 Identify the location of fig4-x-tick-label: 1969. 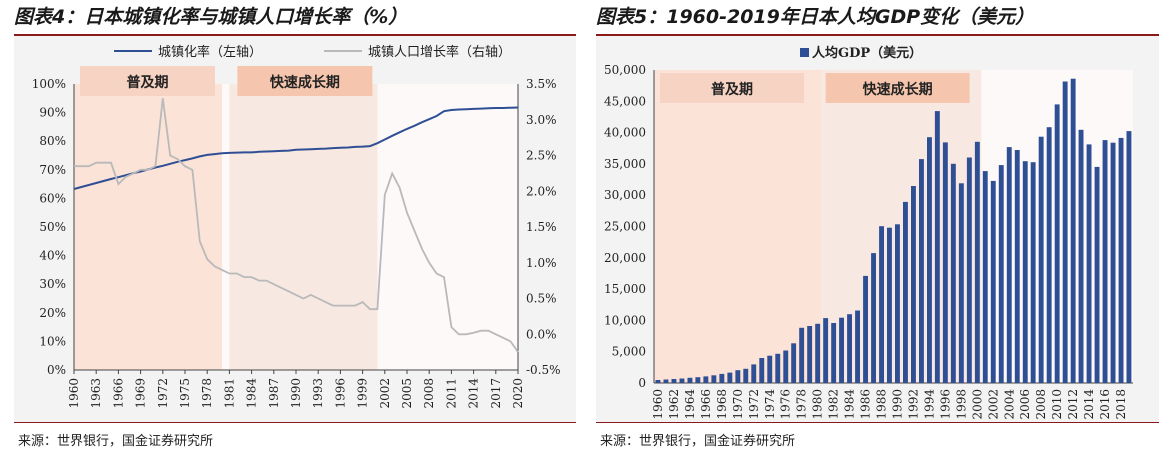
(141, 393).